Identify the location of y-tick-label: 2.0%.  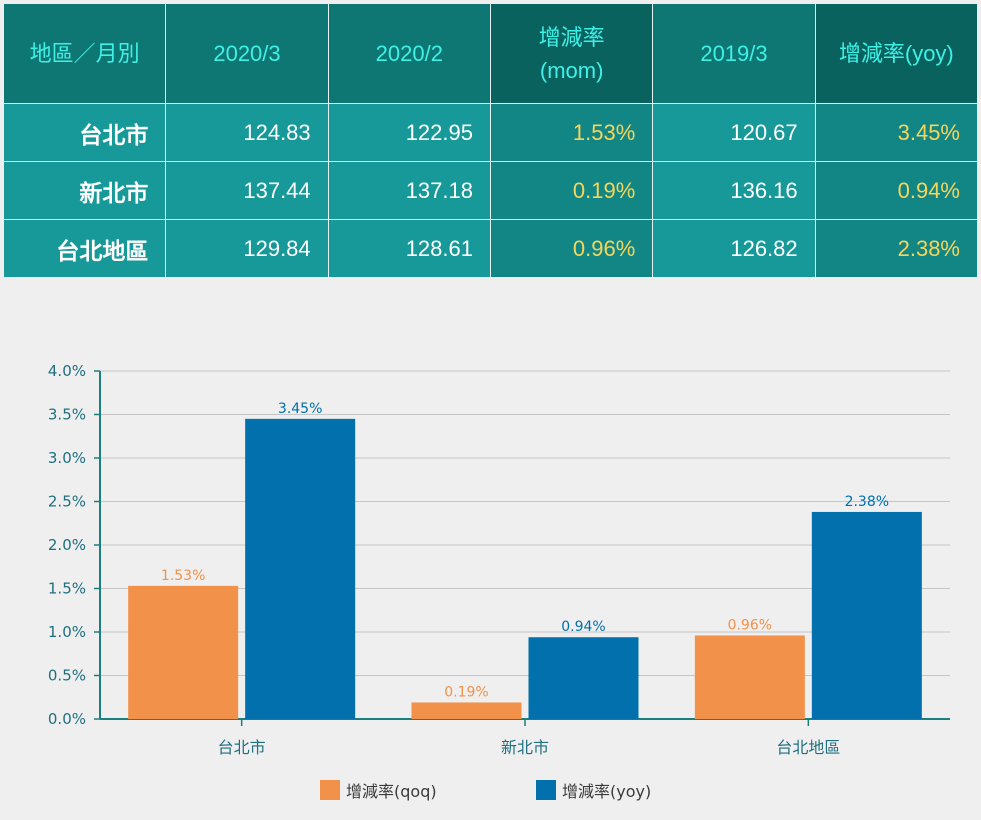
(67, 545).